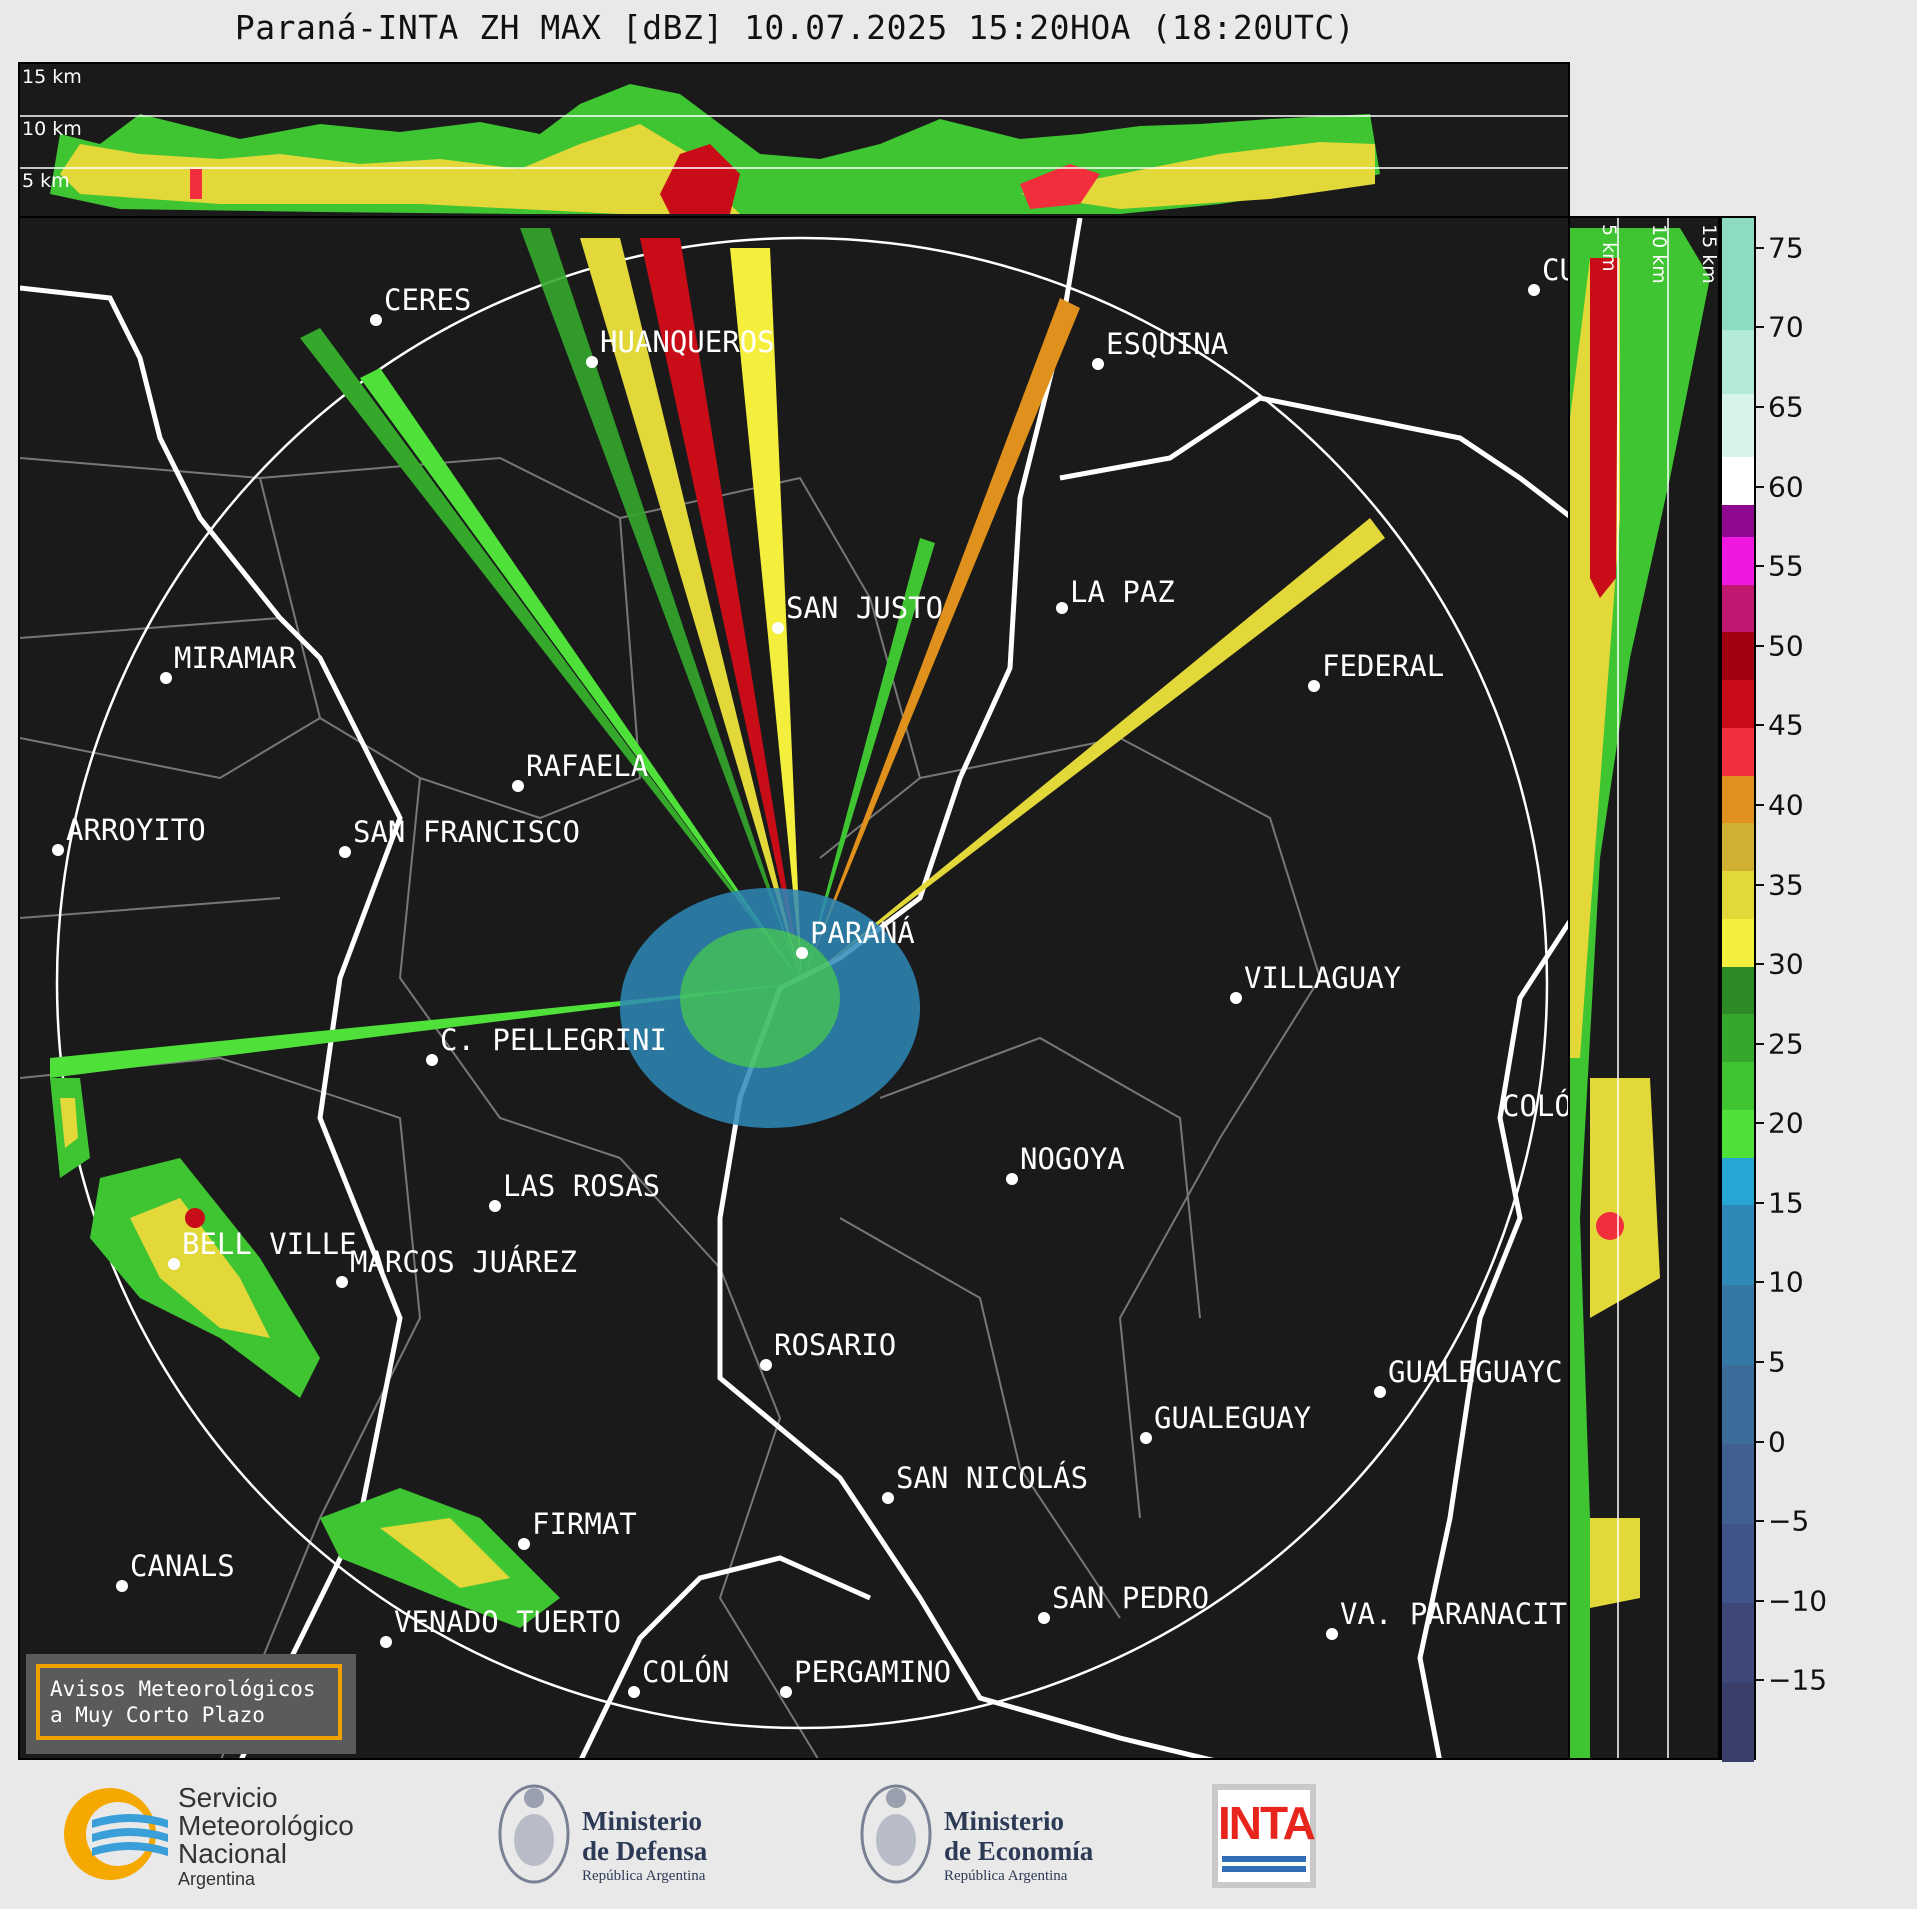 This screenshot has width=1917, height=1909. Describe the element at coordinates (873, 1672) in the screenshot. I see `city-label: PERGAMINO` at that location.